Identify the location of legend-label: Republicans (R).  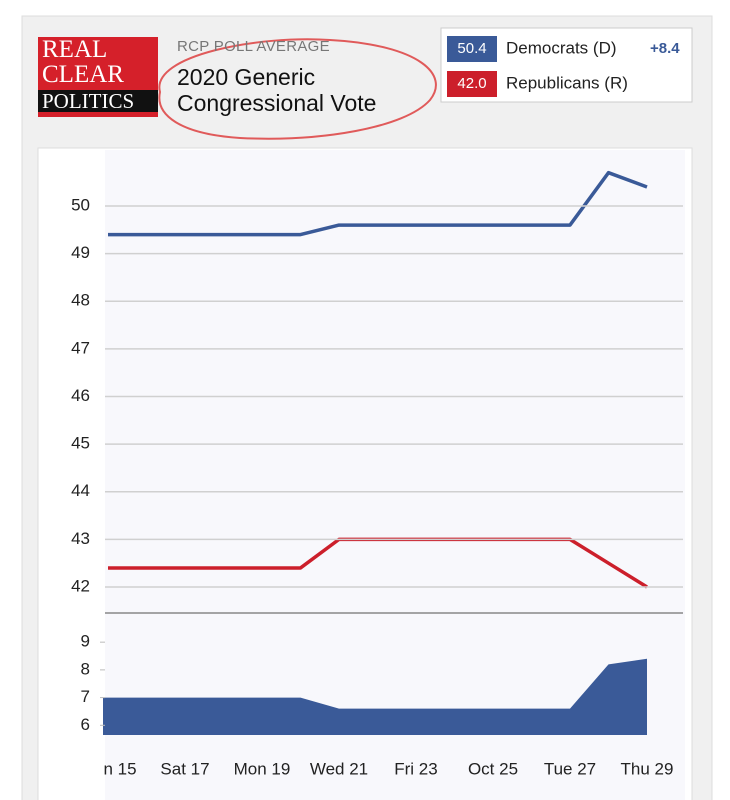
(567, 82).